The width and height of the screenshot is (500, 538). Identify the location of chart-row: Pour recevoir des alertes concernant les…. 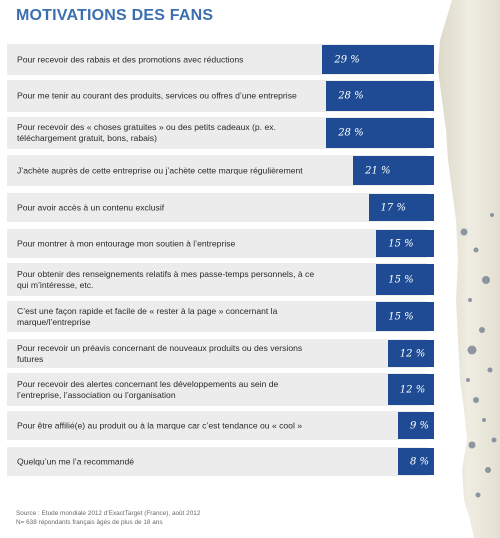
(217, 389).